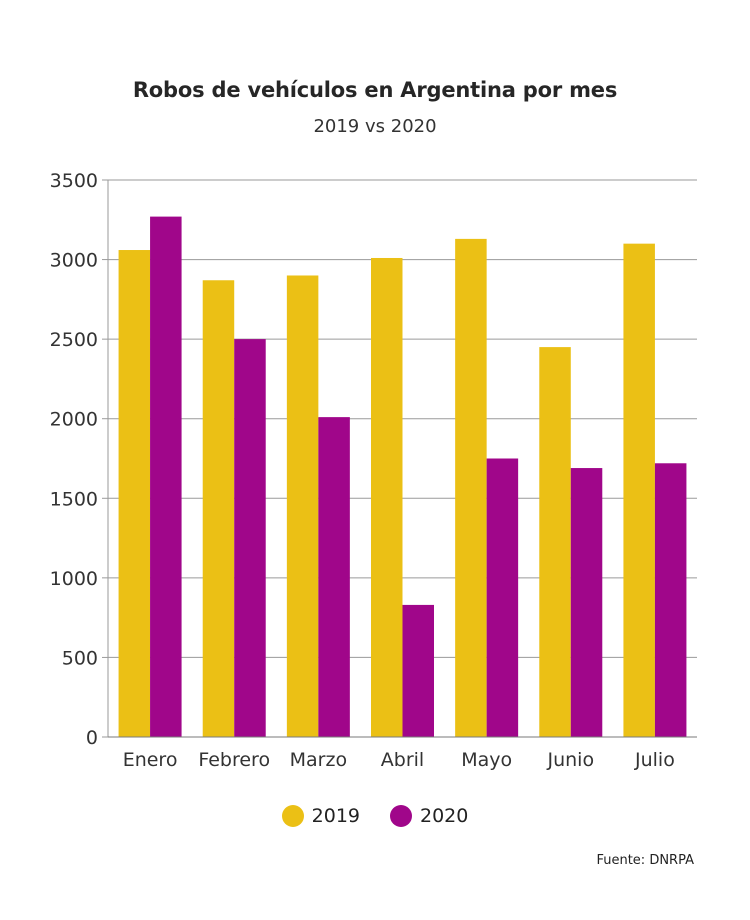  Describe the element at coordinates (218, 508) in the screenshot. I see `bar-2019-febrero` at that location.